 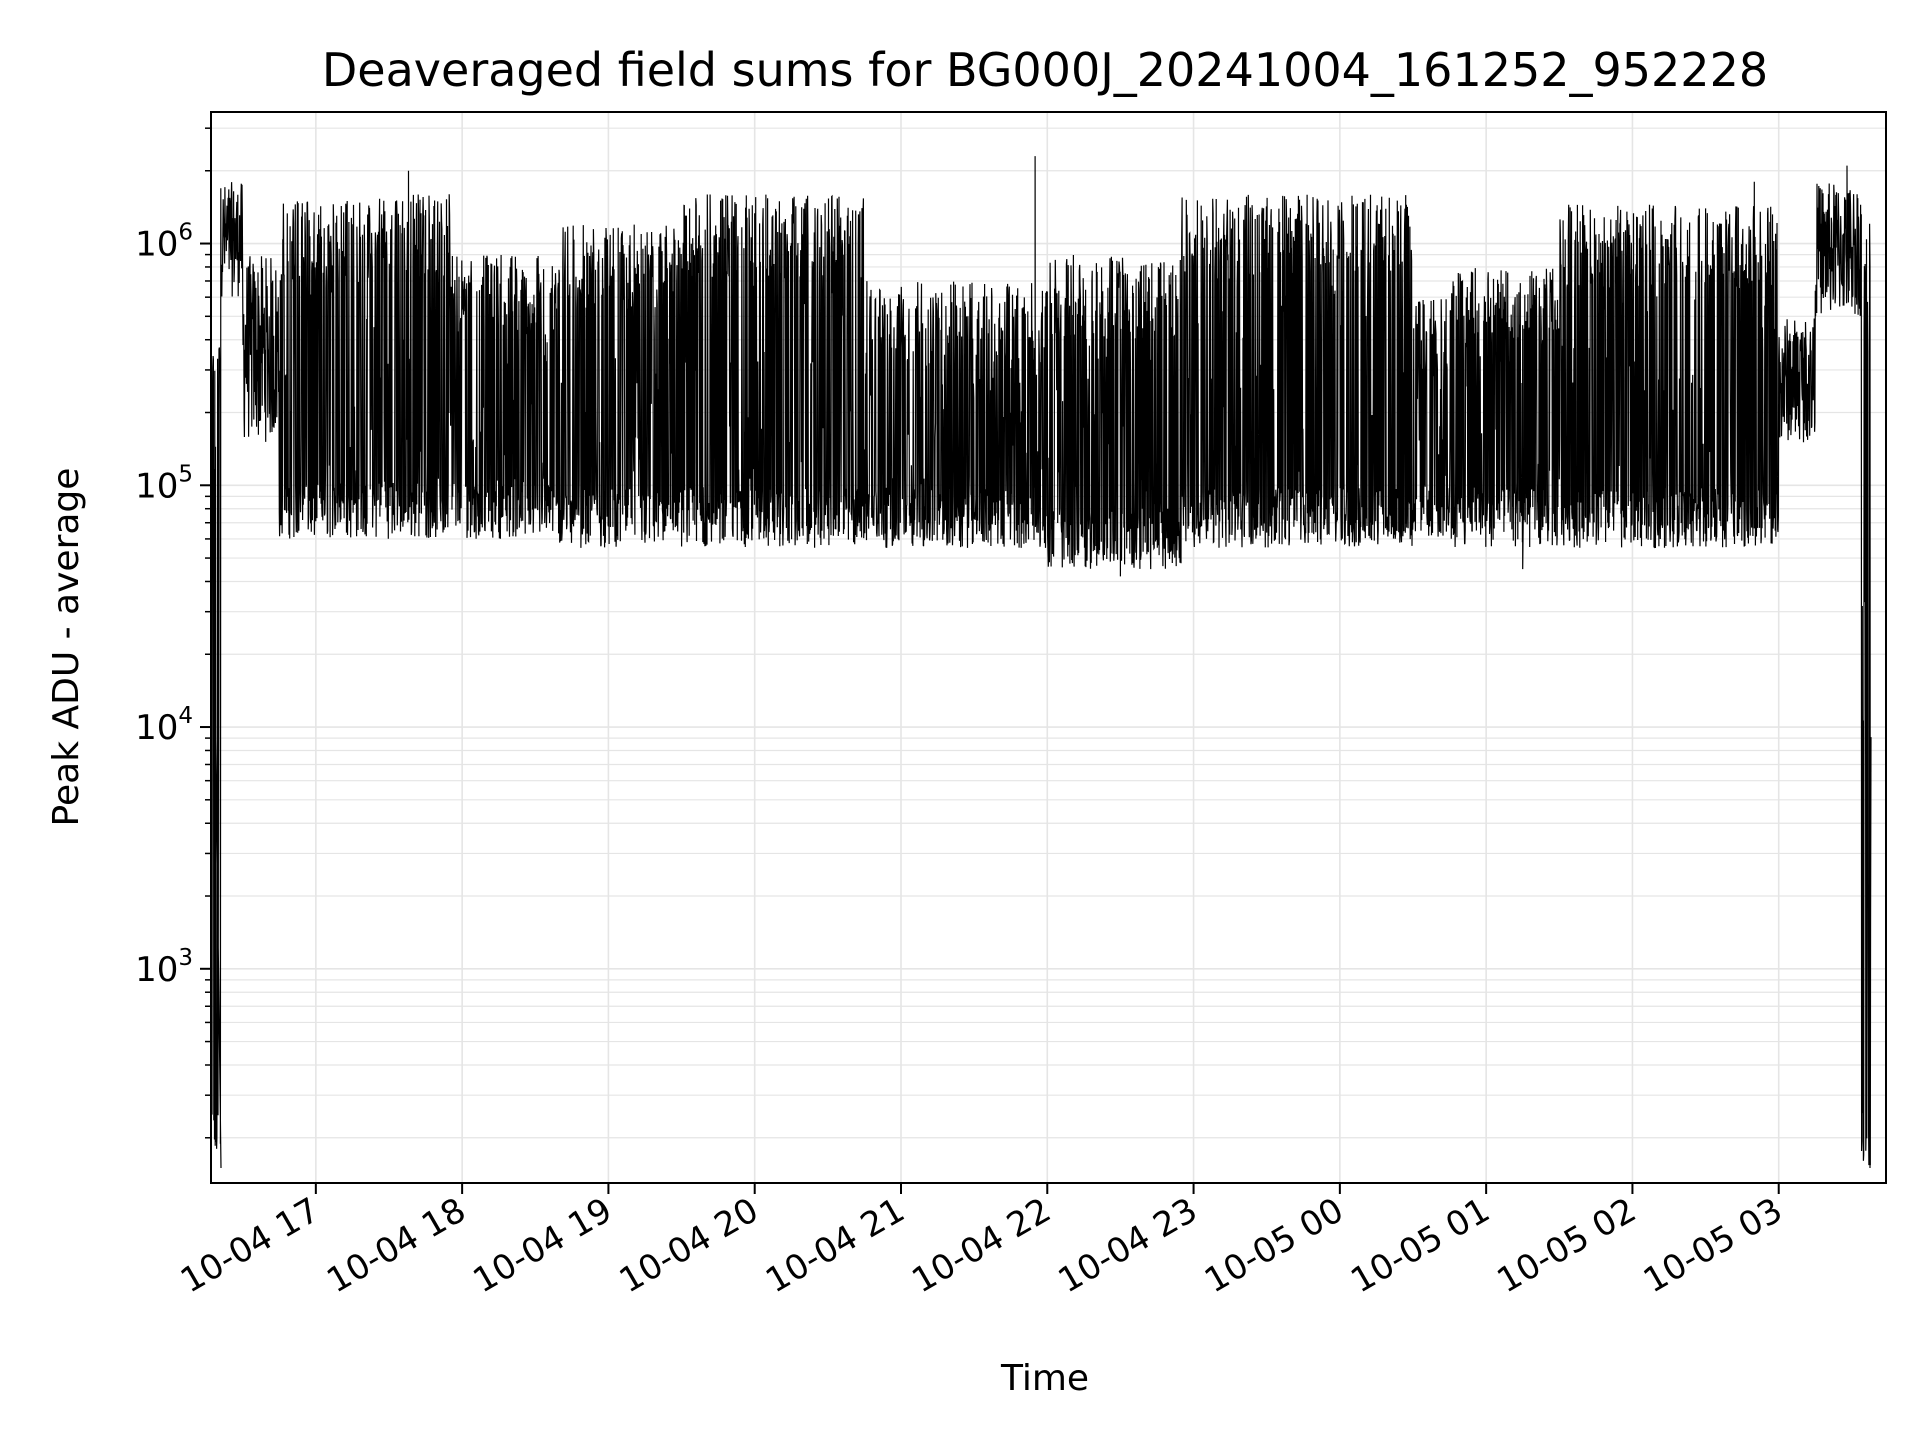 What do you see at coordinates (66, 647) in the screenshot?
I see `y-axis-label: Peak ADU - average` at bounding box center [66, 647].